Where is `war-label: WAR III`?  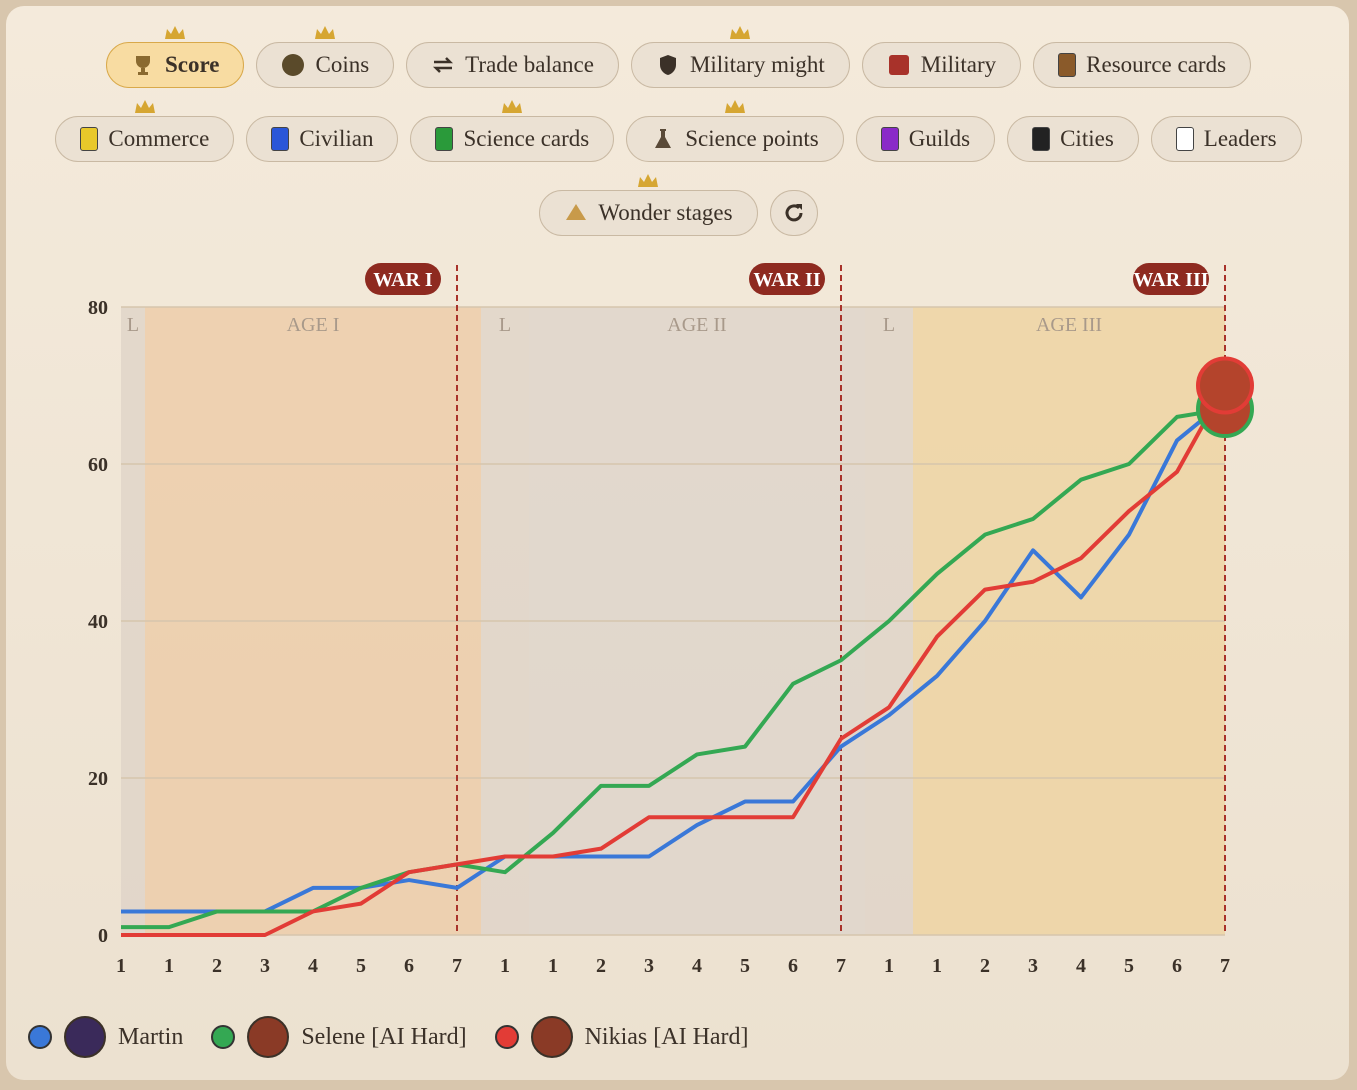
war-label: WAR III is located at coordinates (1170, 280).